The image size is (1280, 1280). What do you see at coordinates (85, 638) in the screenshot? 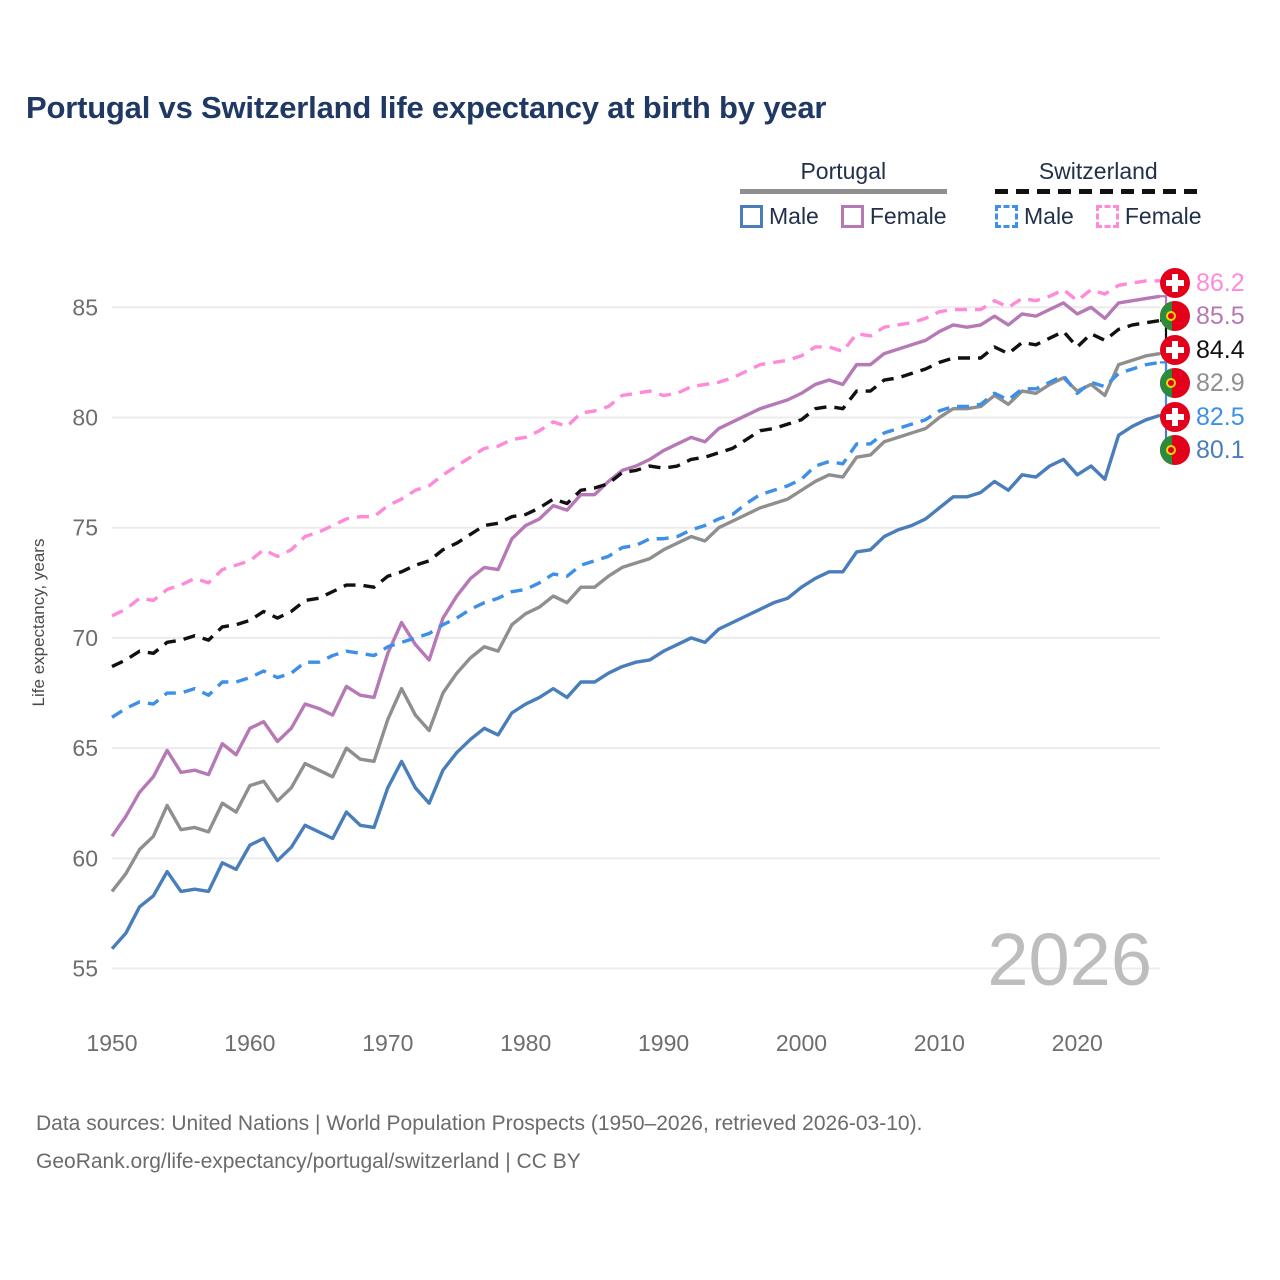
I see `y-tick-label: 70` at bounding box center [85, 638].